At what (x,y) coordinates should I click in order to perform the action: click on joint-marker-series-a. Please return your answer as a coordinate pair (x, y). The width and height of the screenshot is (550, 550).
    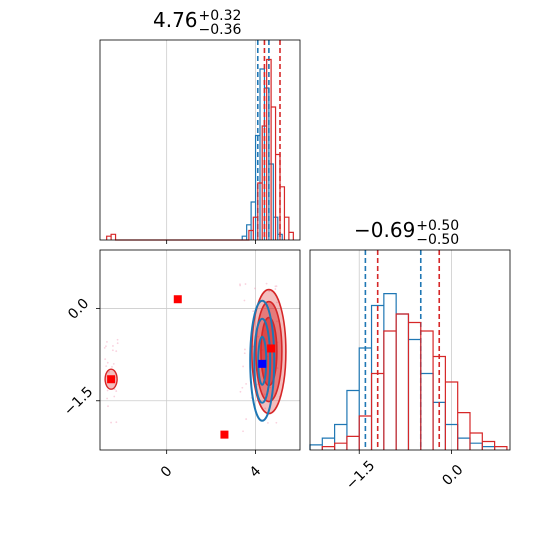
    Looking at the image, I should click on (262, 363).